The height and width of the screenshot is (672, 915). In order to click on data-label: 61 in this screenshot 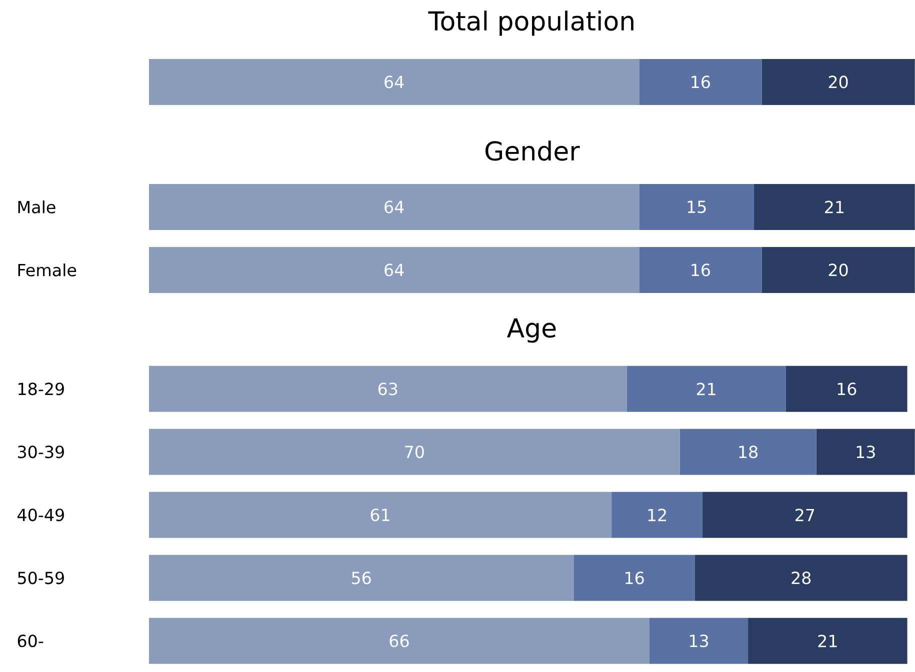, I will do `click(380, 515)`.